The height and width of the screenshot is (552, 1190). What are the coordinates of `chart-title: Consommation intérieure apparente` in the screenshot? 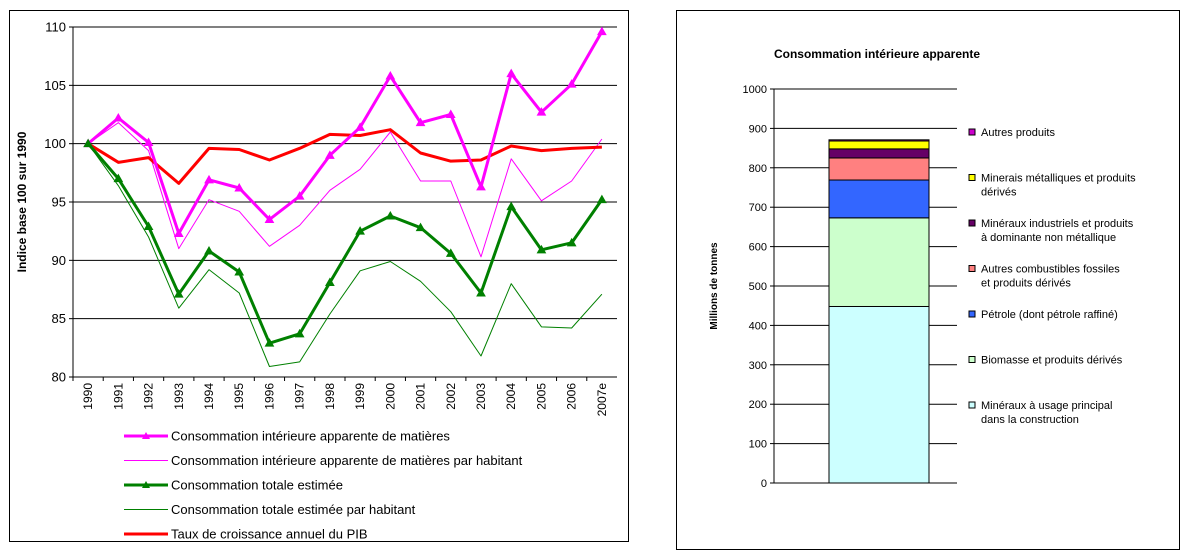 It's located at (877, 54).